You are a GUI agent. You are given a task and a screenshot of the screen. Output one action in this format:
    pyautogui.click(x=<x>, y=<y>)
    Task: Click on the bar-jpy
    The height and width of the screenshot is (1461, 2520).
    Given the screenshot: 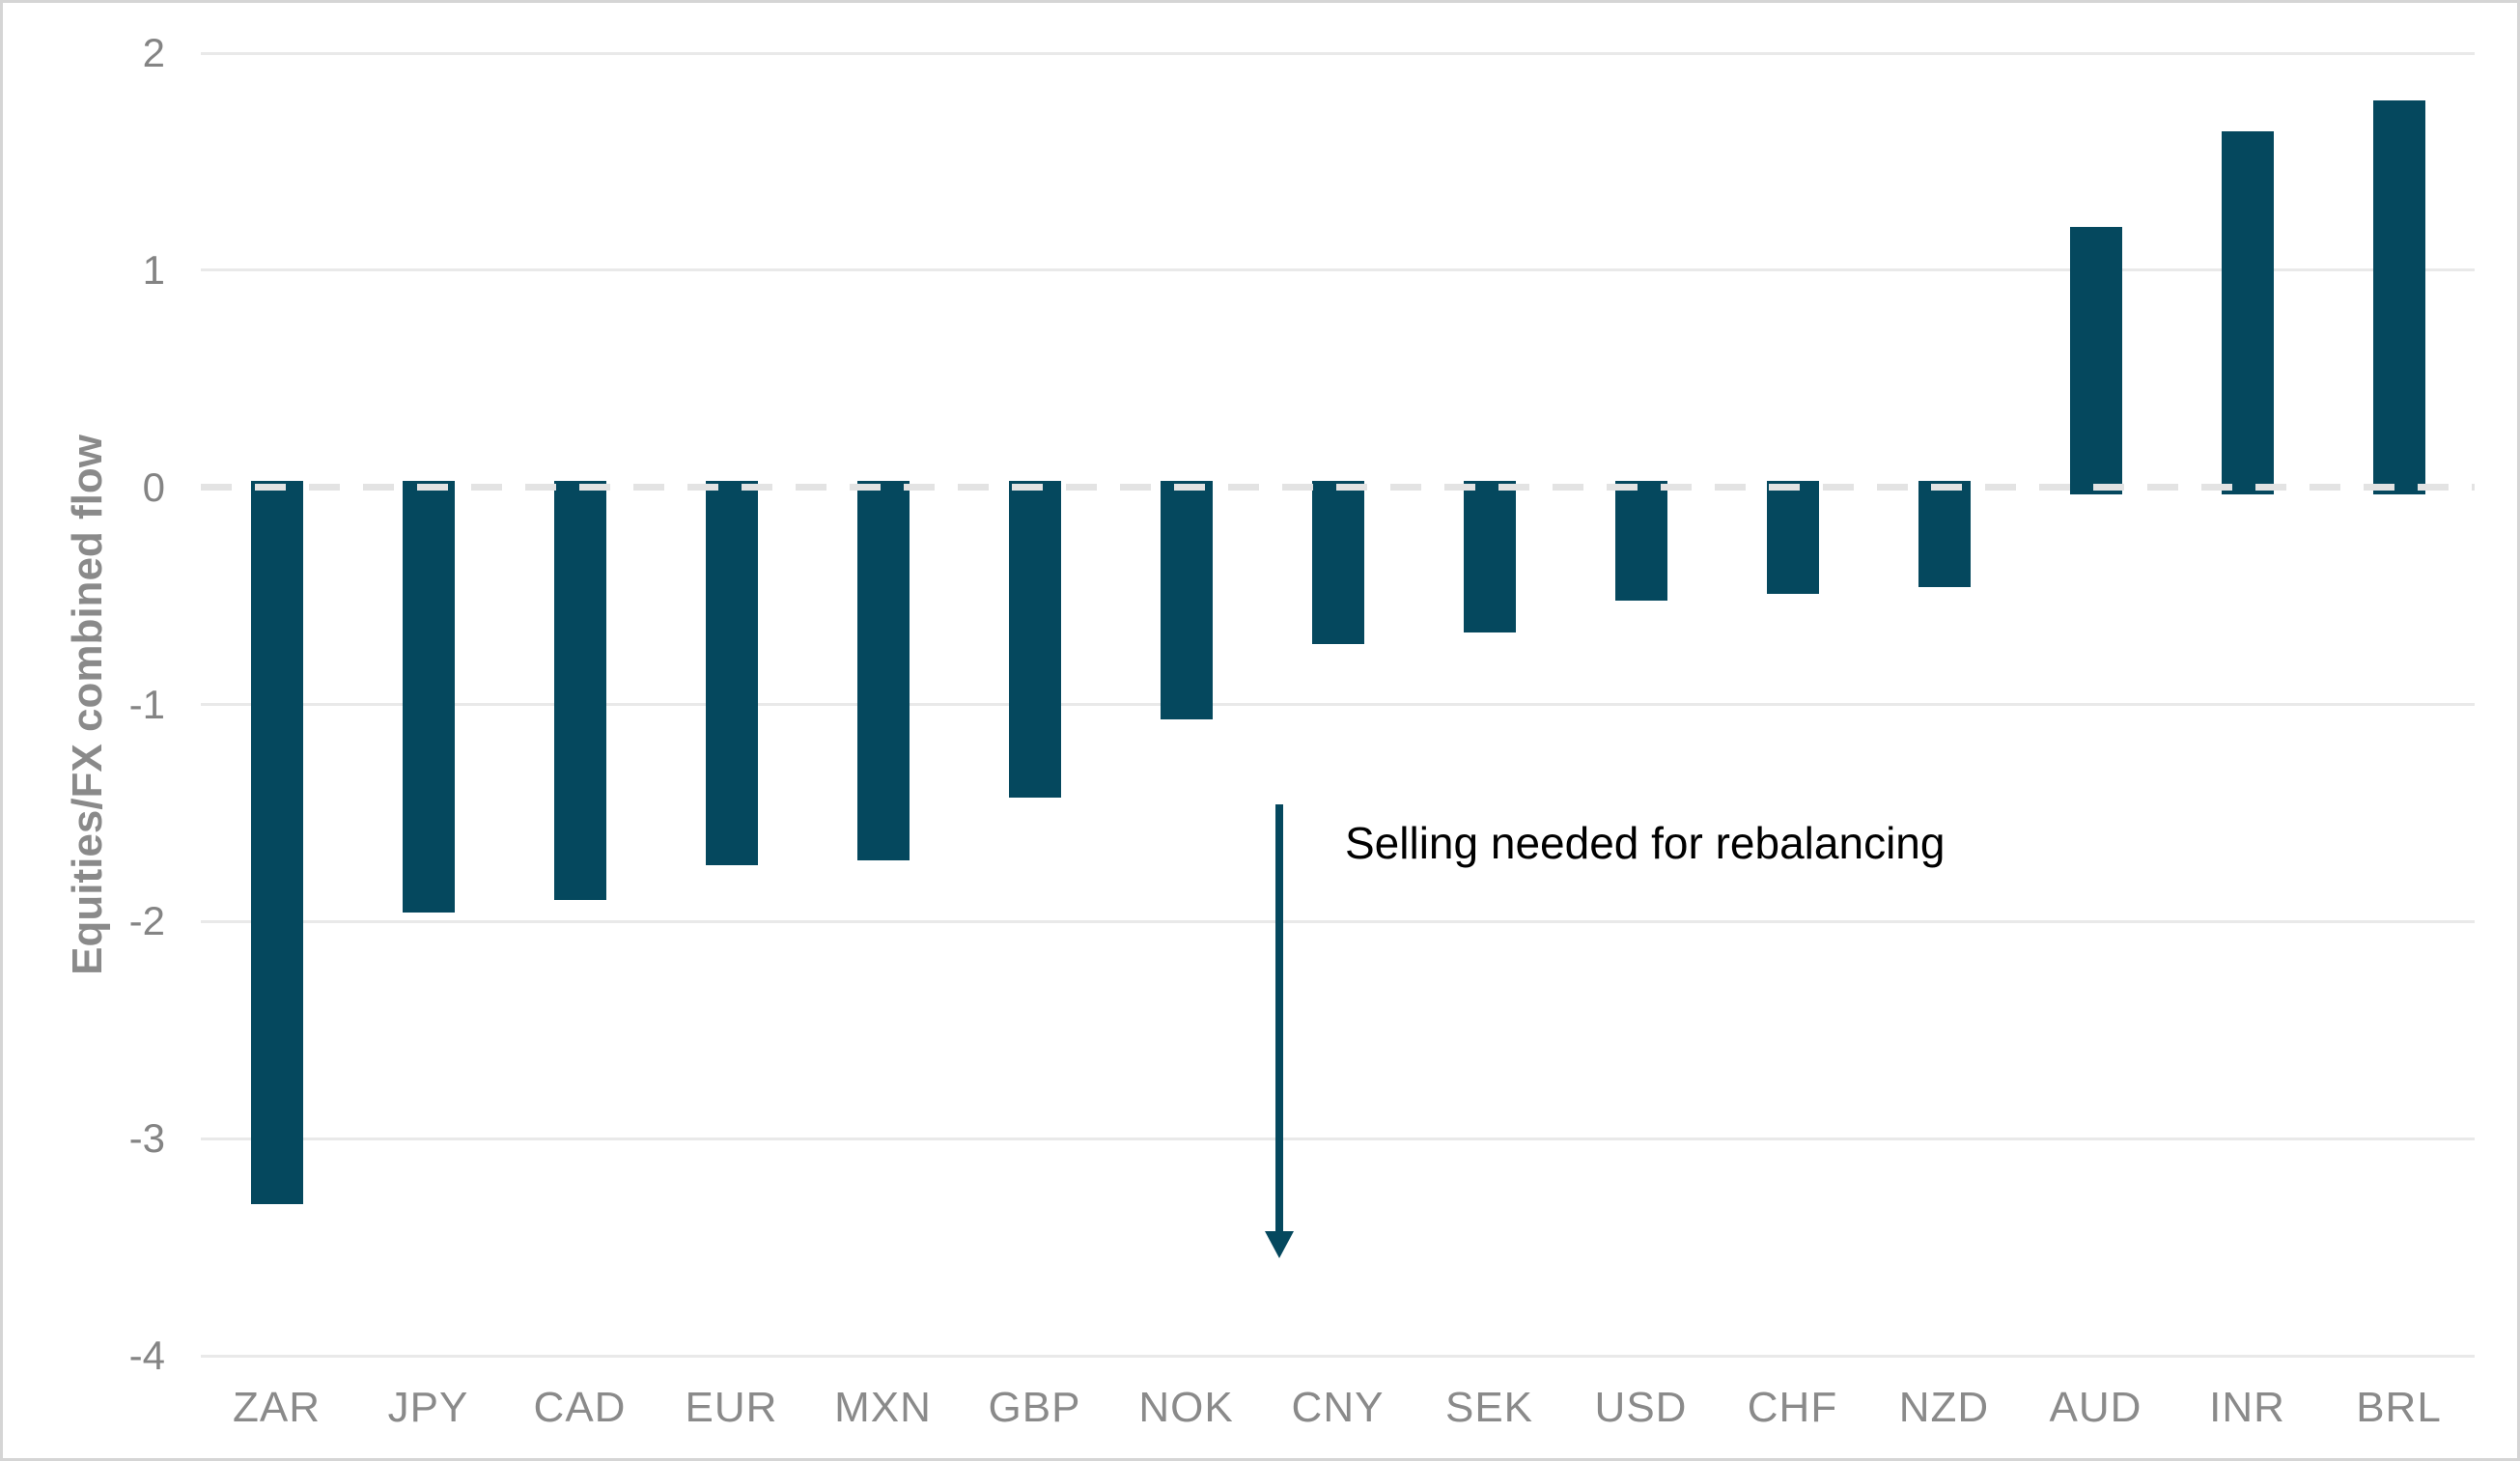 What is the action you would take?
    pyautogui.click(x=429, y=696)
    